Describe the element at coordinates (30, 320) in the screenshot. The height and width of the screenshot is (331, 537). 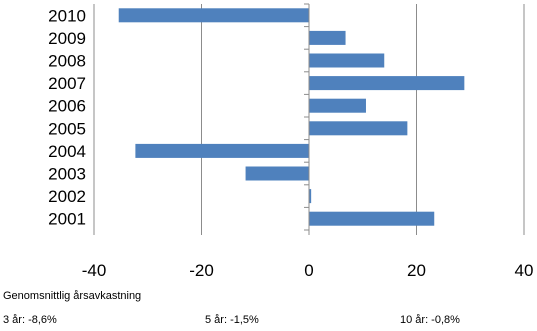
I see `stat-3-year: 3 år: -8,6%` at that location.